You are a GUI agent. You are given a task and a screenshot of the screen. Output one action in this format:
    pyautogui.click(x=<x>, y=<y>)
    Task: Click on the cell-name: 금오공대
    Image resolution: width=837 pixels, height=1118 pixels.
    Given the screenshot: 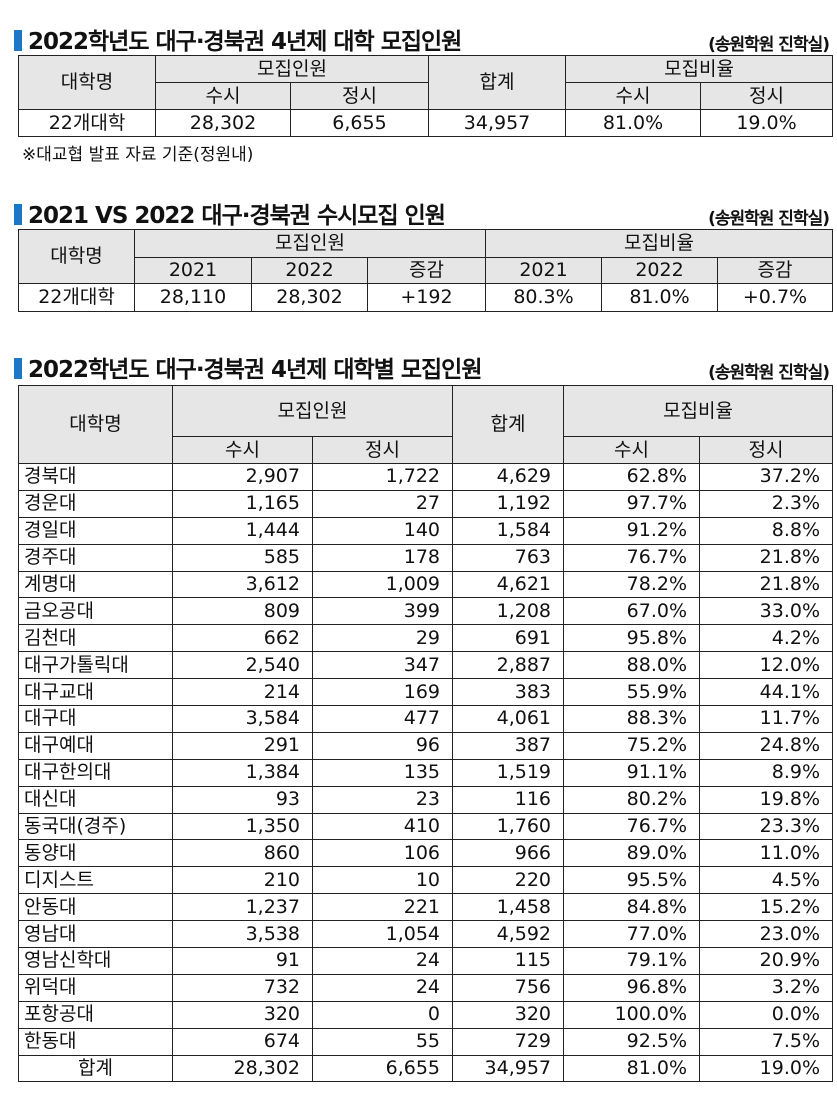 What is the action you would take?
    pyautogui.click(x=95, y=611)
    